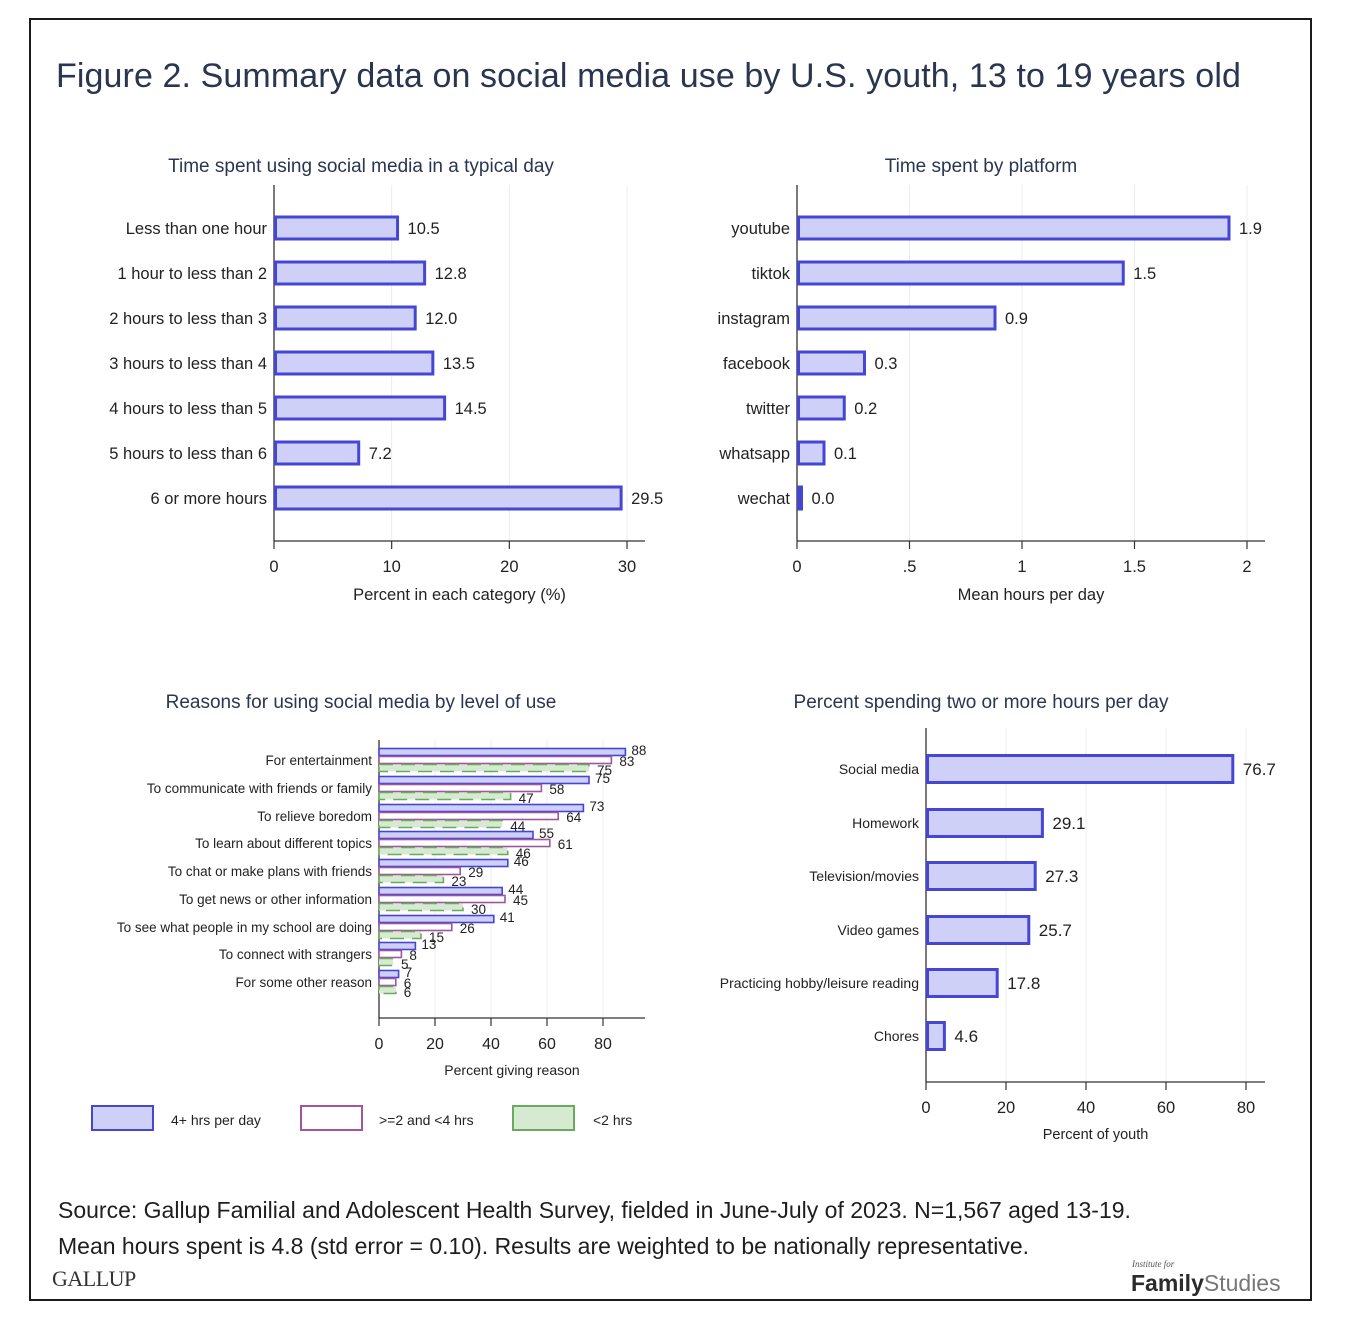 The height and width of the screenshot is (1332, 1346). I want to click on data-label: 29, so click(475, 872).